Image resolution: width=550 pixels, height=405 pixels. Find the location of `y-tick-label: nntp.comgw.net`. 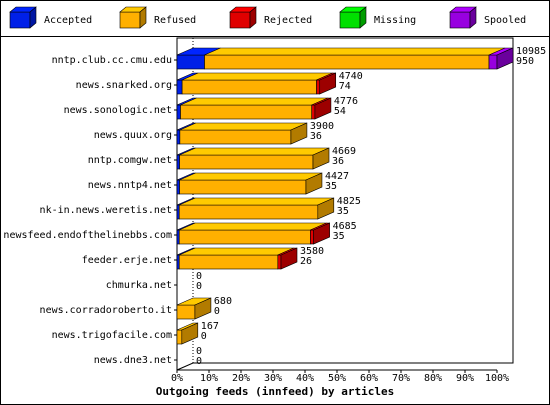

y-tick-label: nntp.comgw.net is located at coordinates (130, 160).